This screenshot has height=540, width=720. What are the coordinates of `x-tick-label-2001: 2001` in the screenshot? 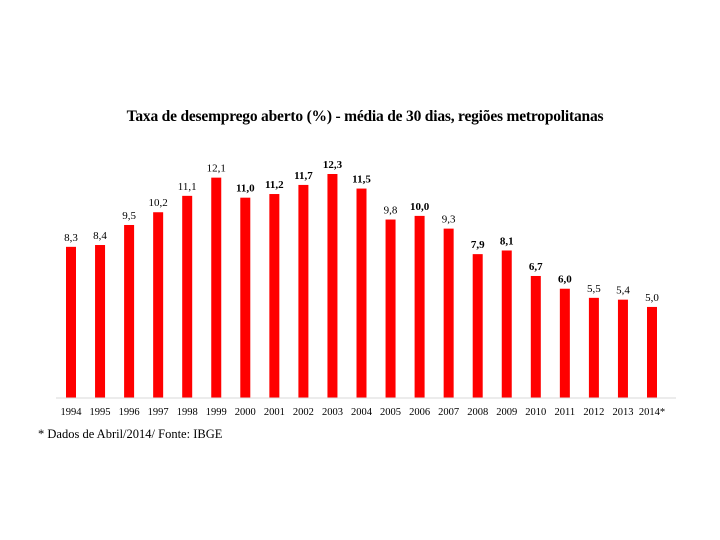 It's located at (274, 412).